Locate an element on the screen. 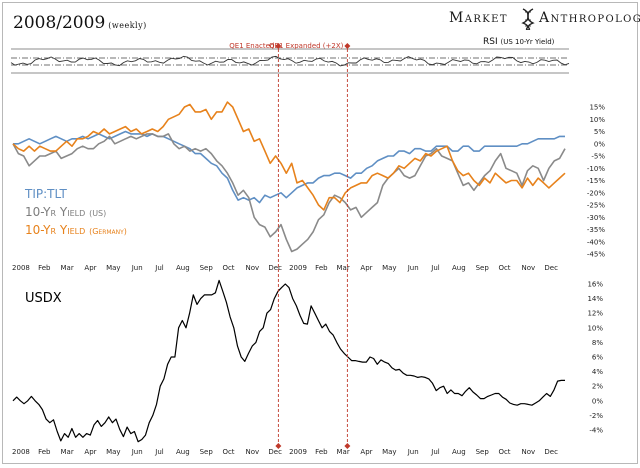 This screenshot has height=468, width=640. bottom-y-tick-label: 0% is located at coordinates (597, 401).